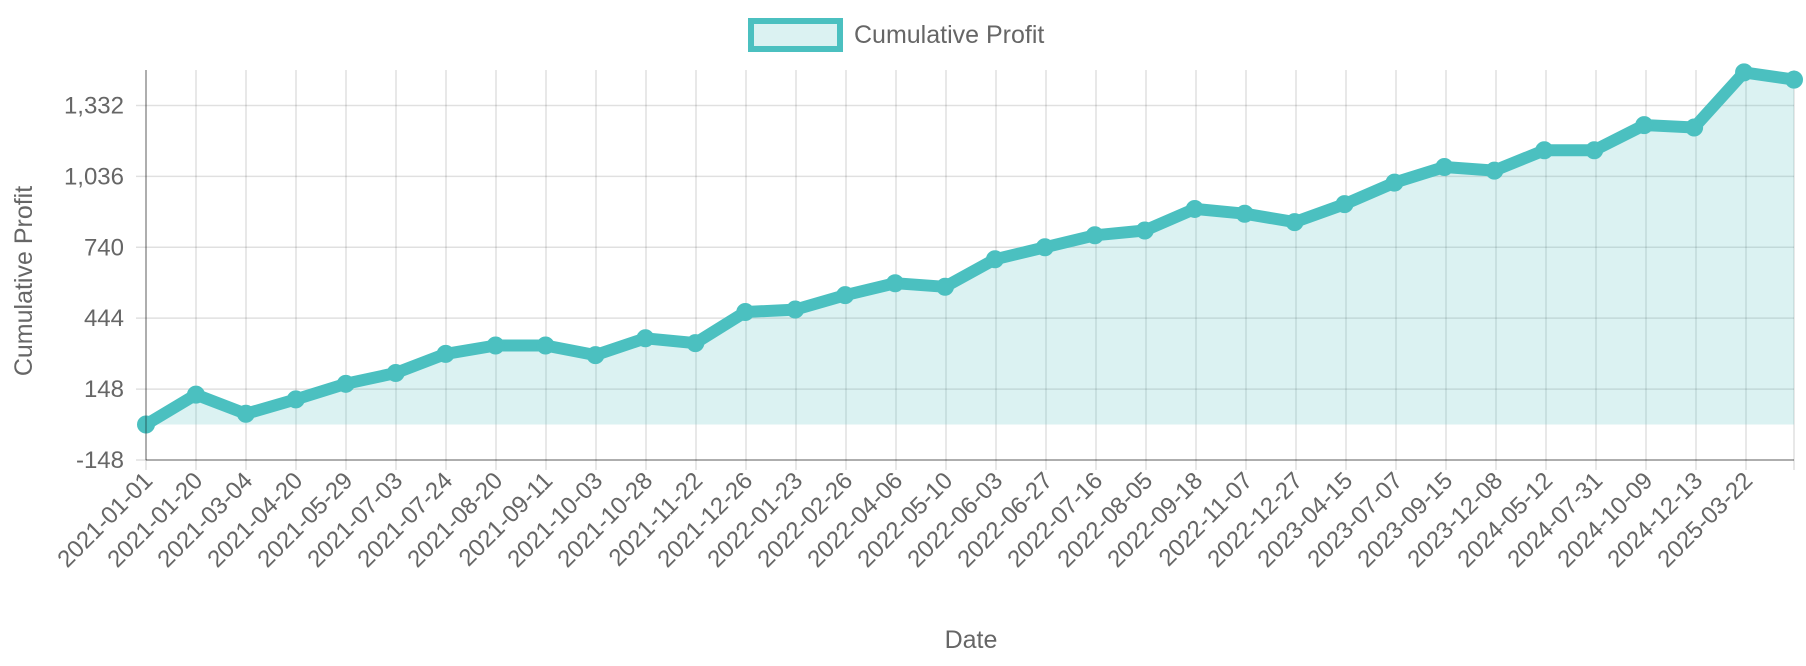 Image resolution: width=1806 pixels, height=666 pixels. I want to click on y-tick-label: 148, so click(104, 389).